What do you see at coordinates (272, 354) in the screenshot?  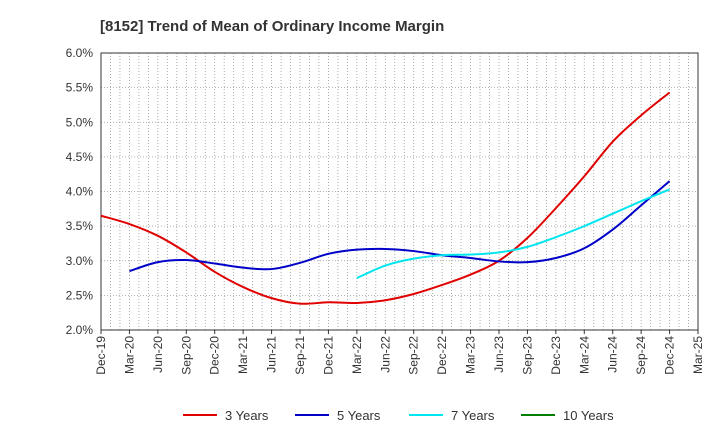 I see `x-tick-label: Jun-21` at bounding box center [272, 354].